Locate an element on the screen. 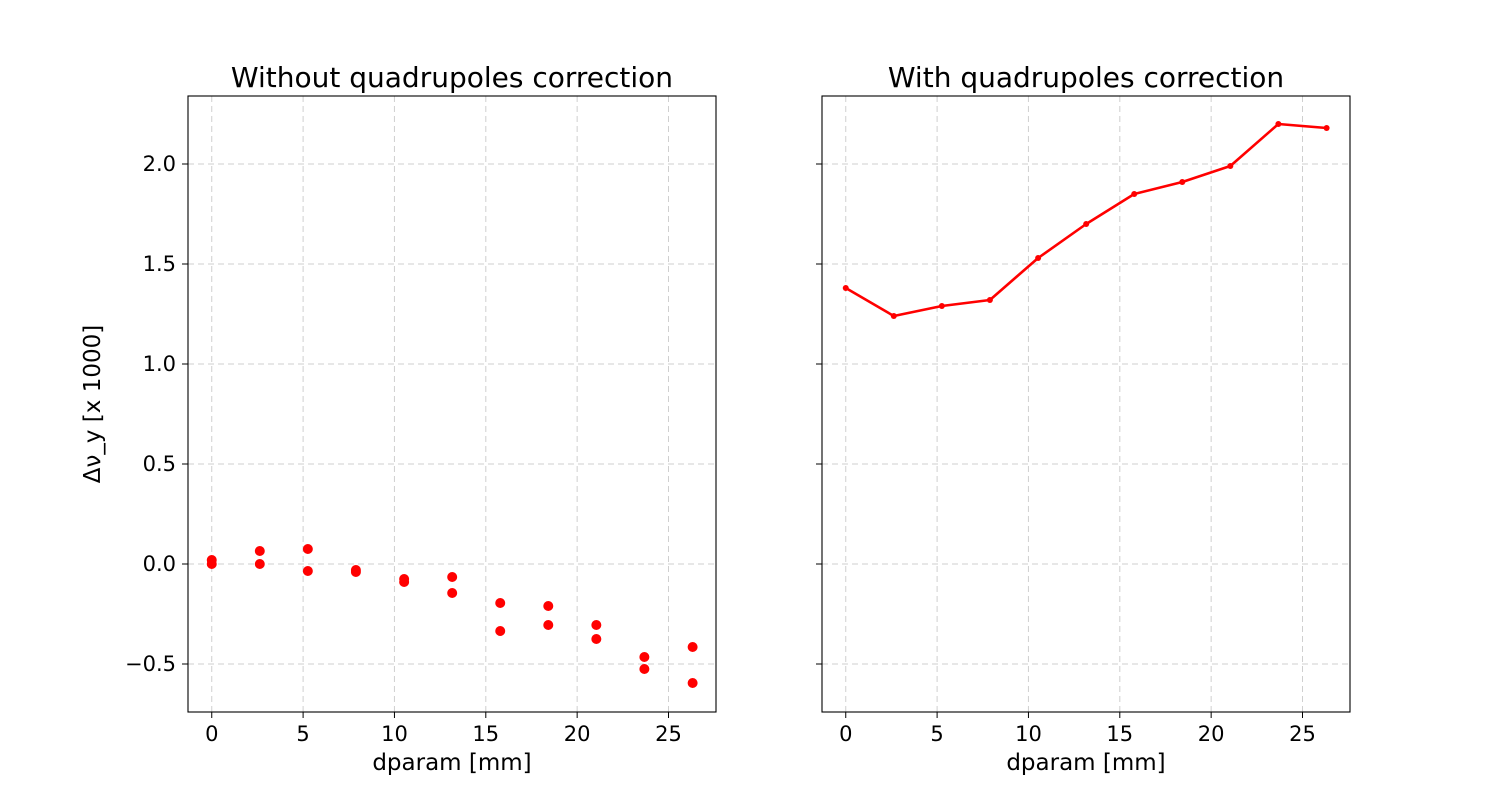 This screenshot has width=1500, height=800. chart-title: Without quadrupoles correction is located at coordinates (452, 77).